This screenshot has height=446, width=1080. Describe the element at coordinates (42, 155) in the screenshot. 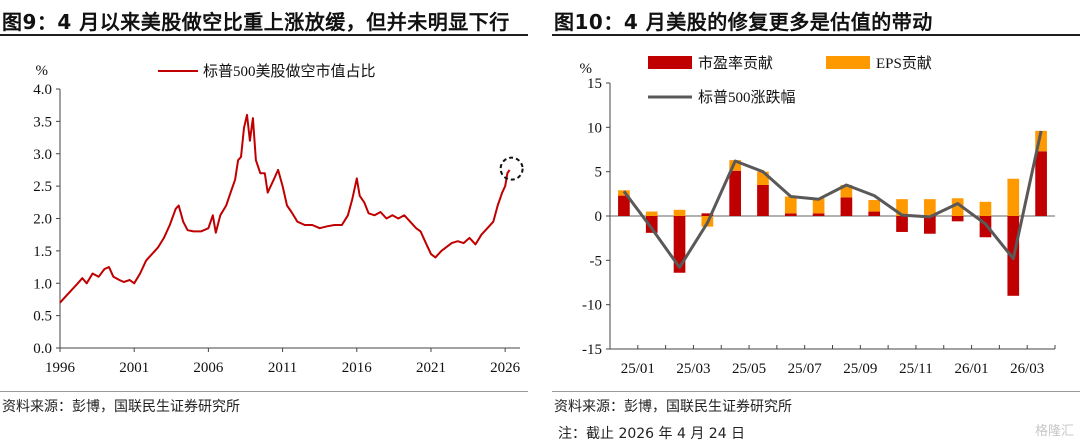

I see `left-y-tick-label: 3.0` at that location.